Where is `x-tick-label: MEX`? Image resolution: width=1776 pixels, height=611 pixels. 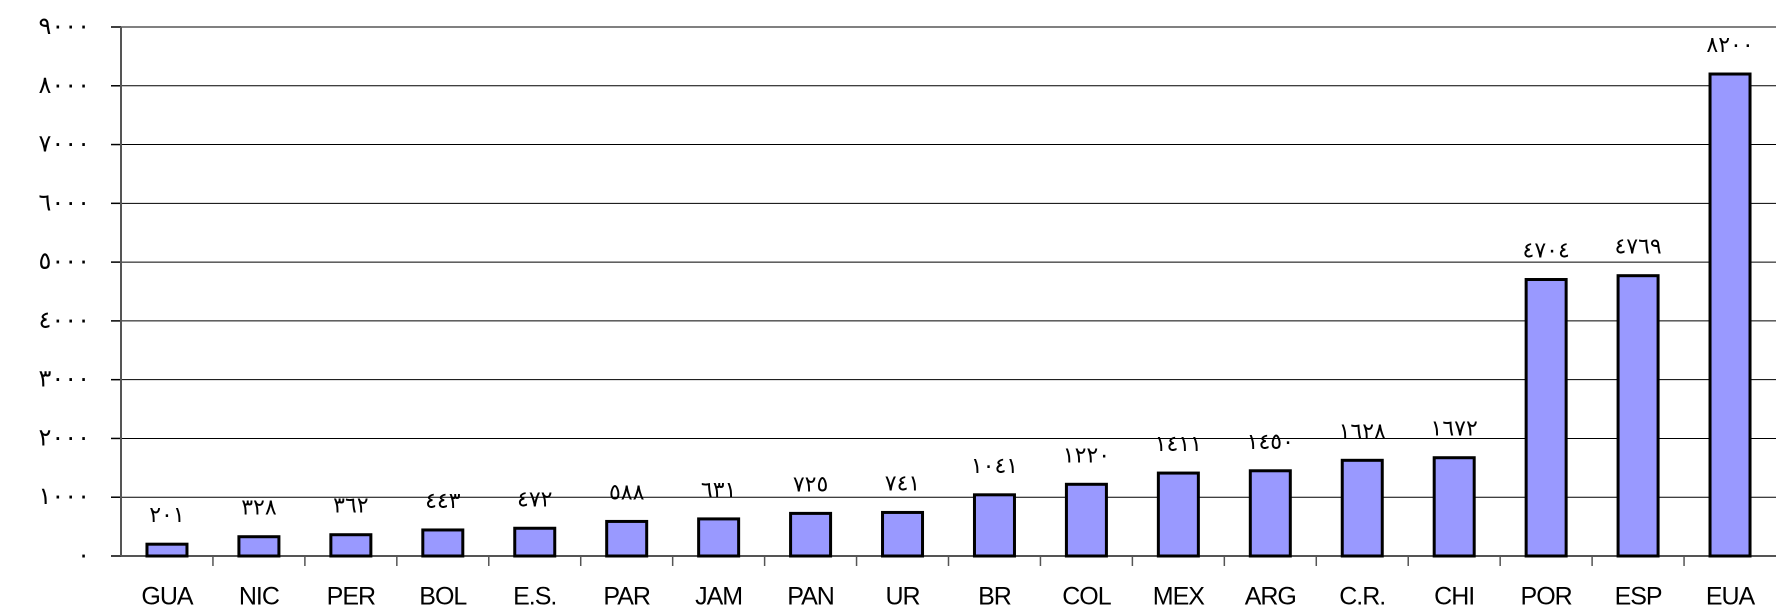
x-tick-label: MEX is located at coordinates (1179, 597).